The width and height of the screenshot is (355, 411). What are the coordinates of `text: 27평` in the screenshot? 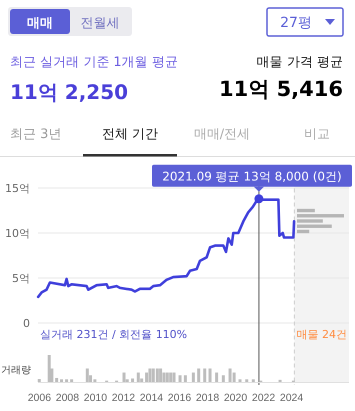 It's located at (296, 23).